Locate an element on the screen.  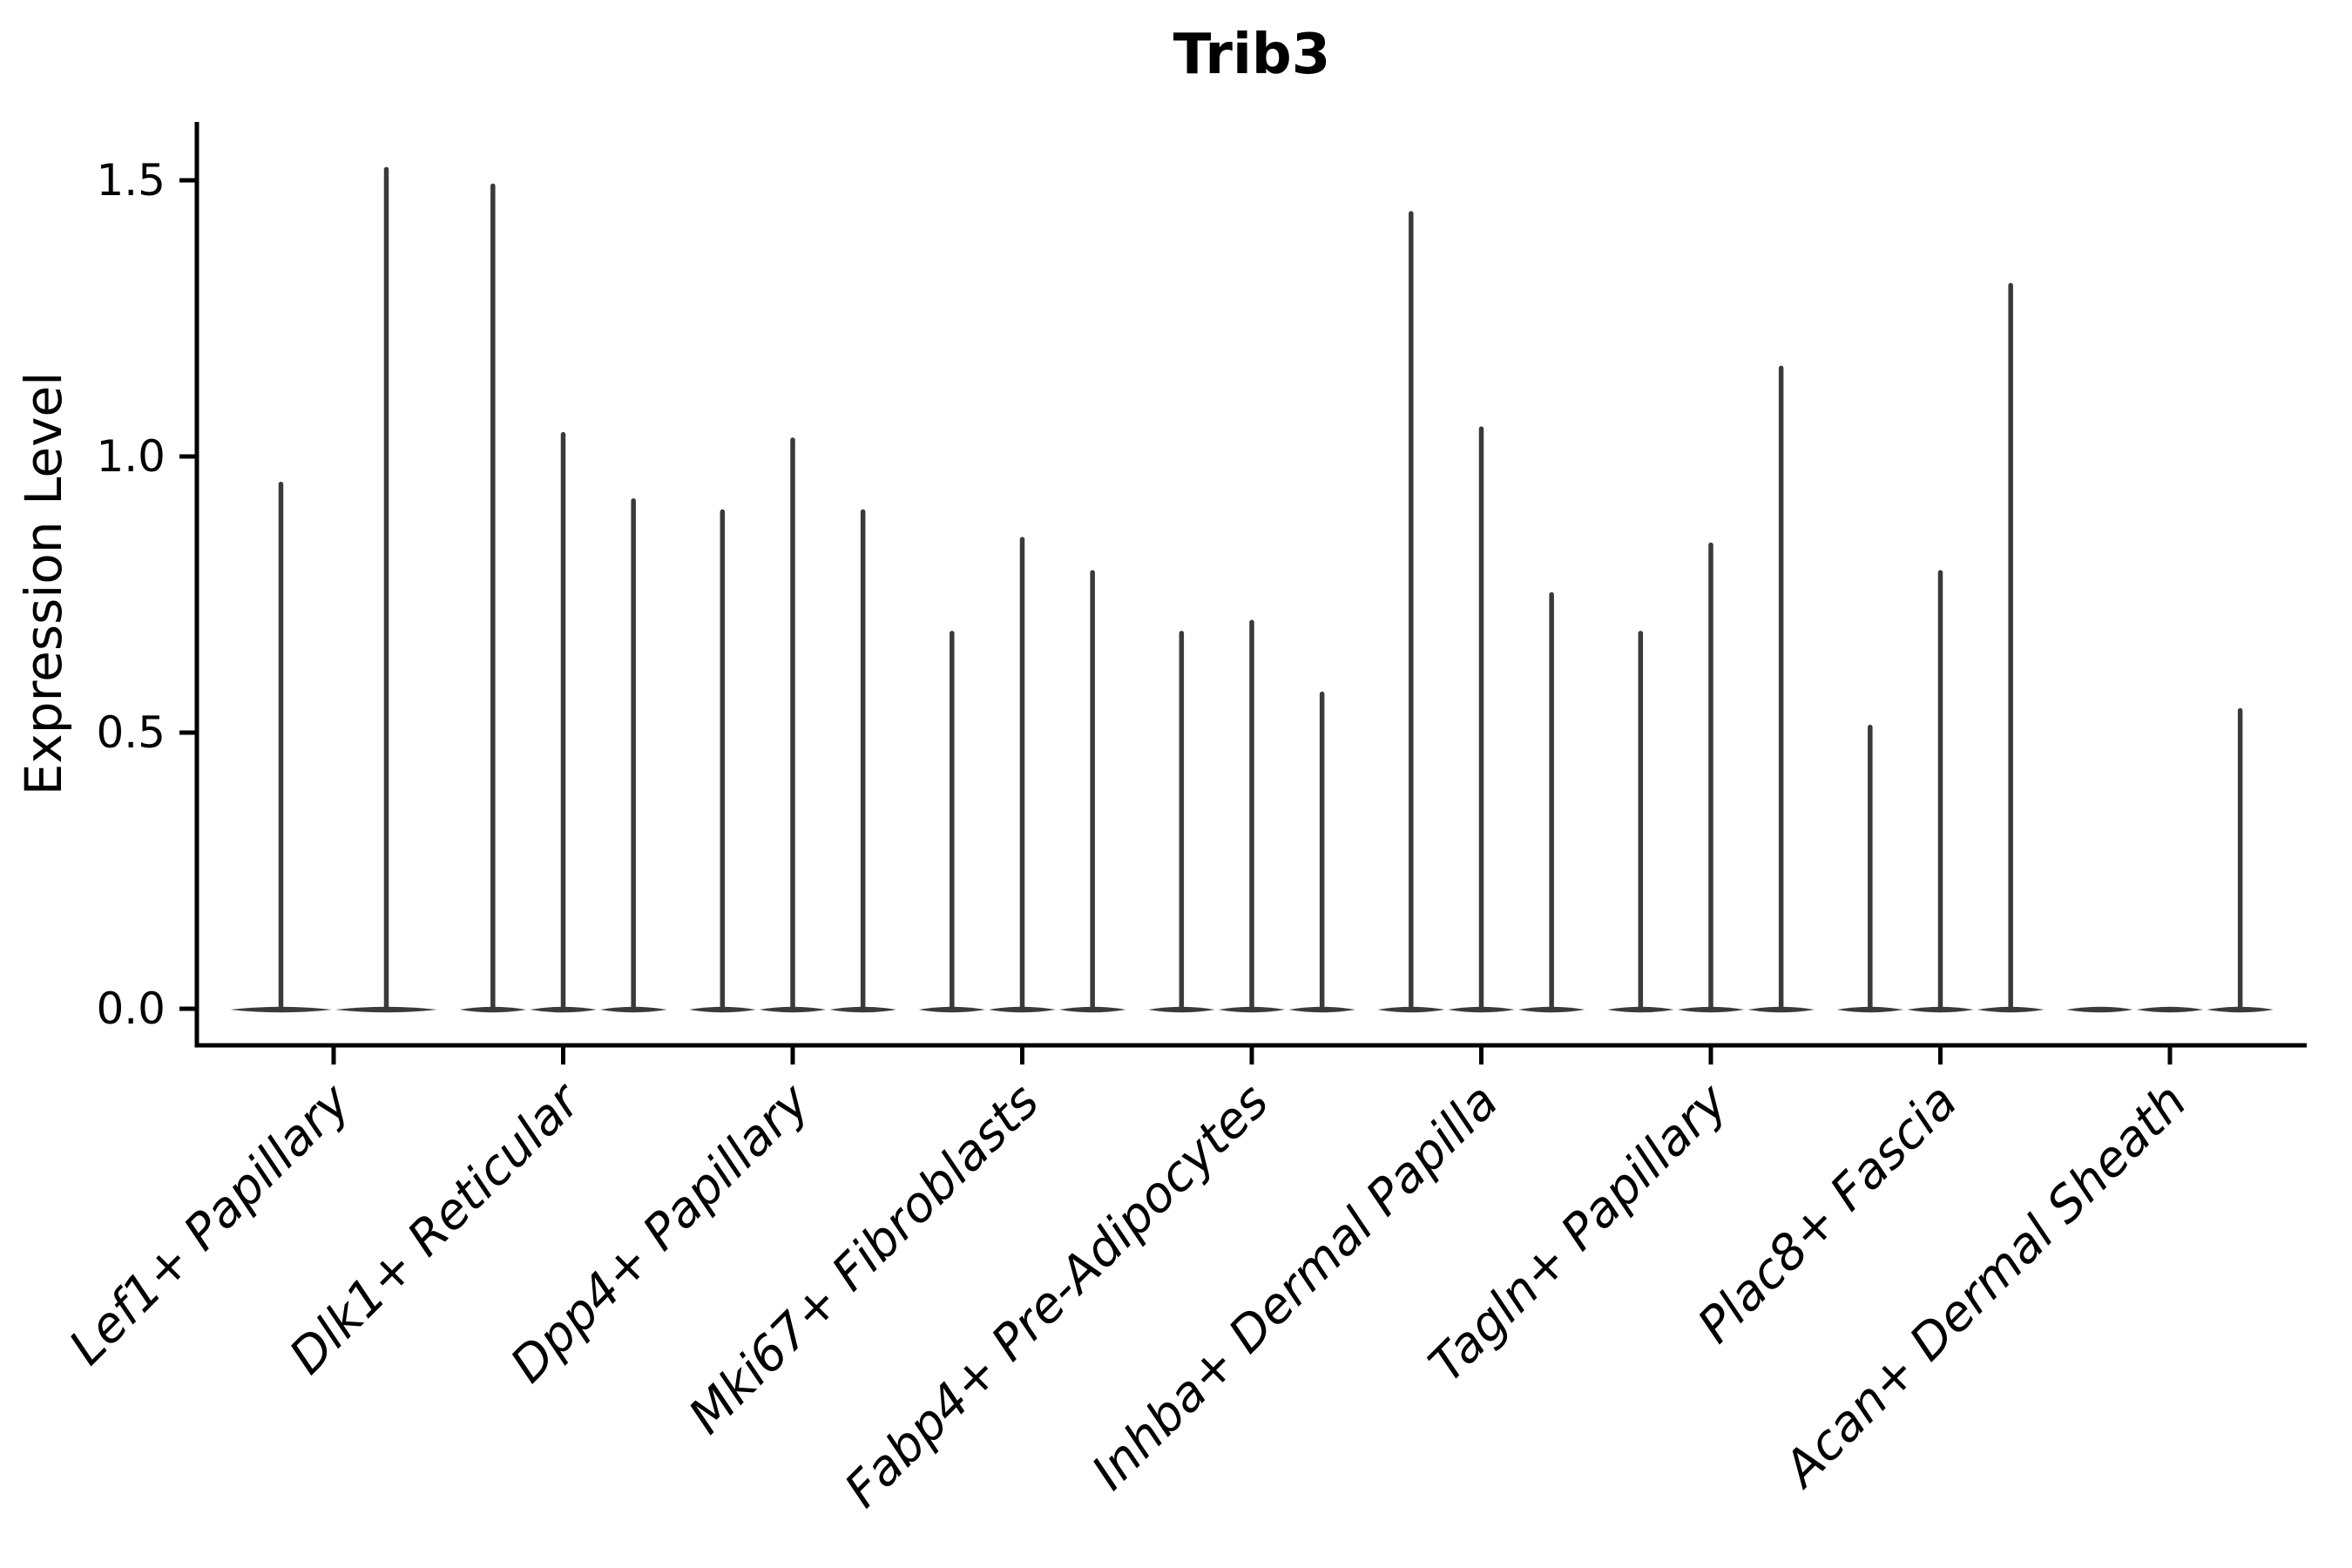
x-category-label: Inhba+ Dermal Papilla is located at coordinates (1295, 1287).